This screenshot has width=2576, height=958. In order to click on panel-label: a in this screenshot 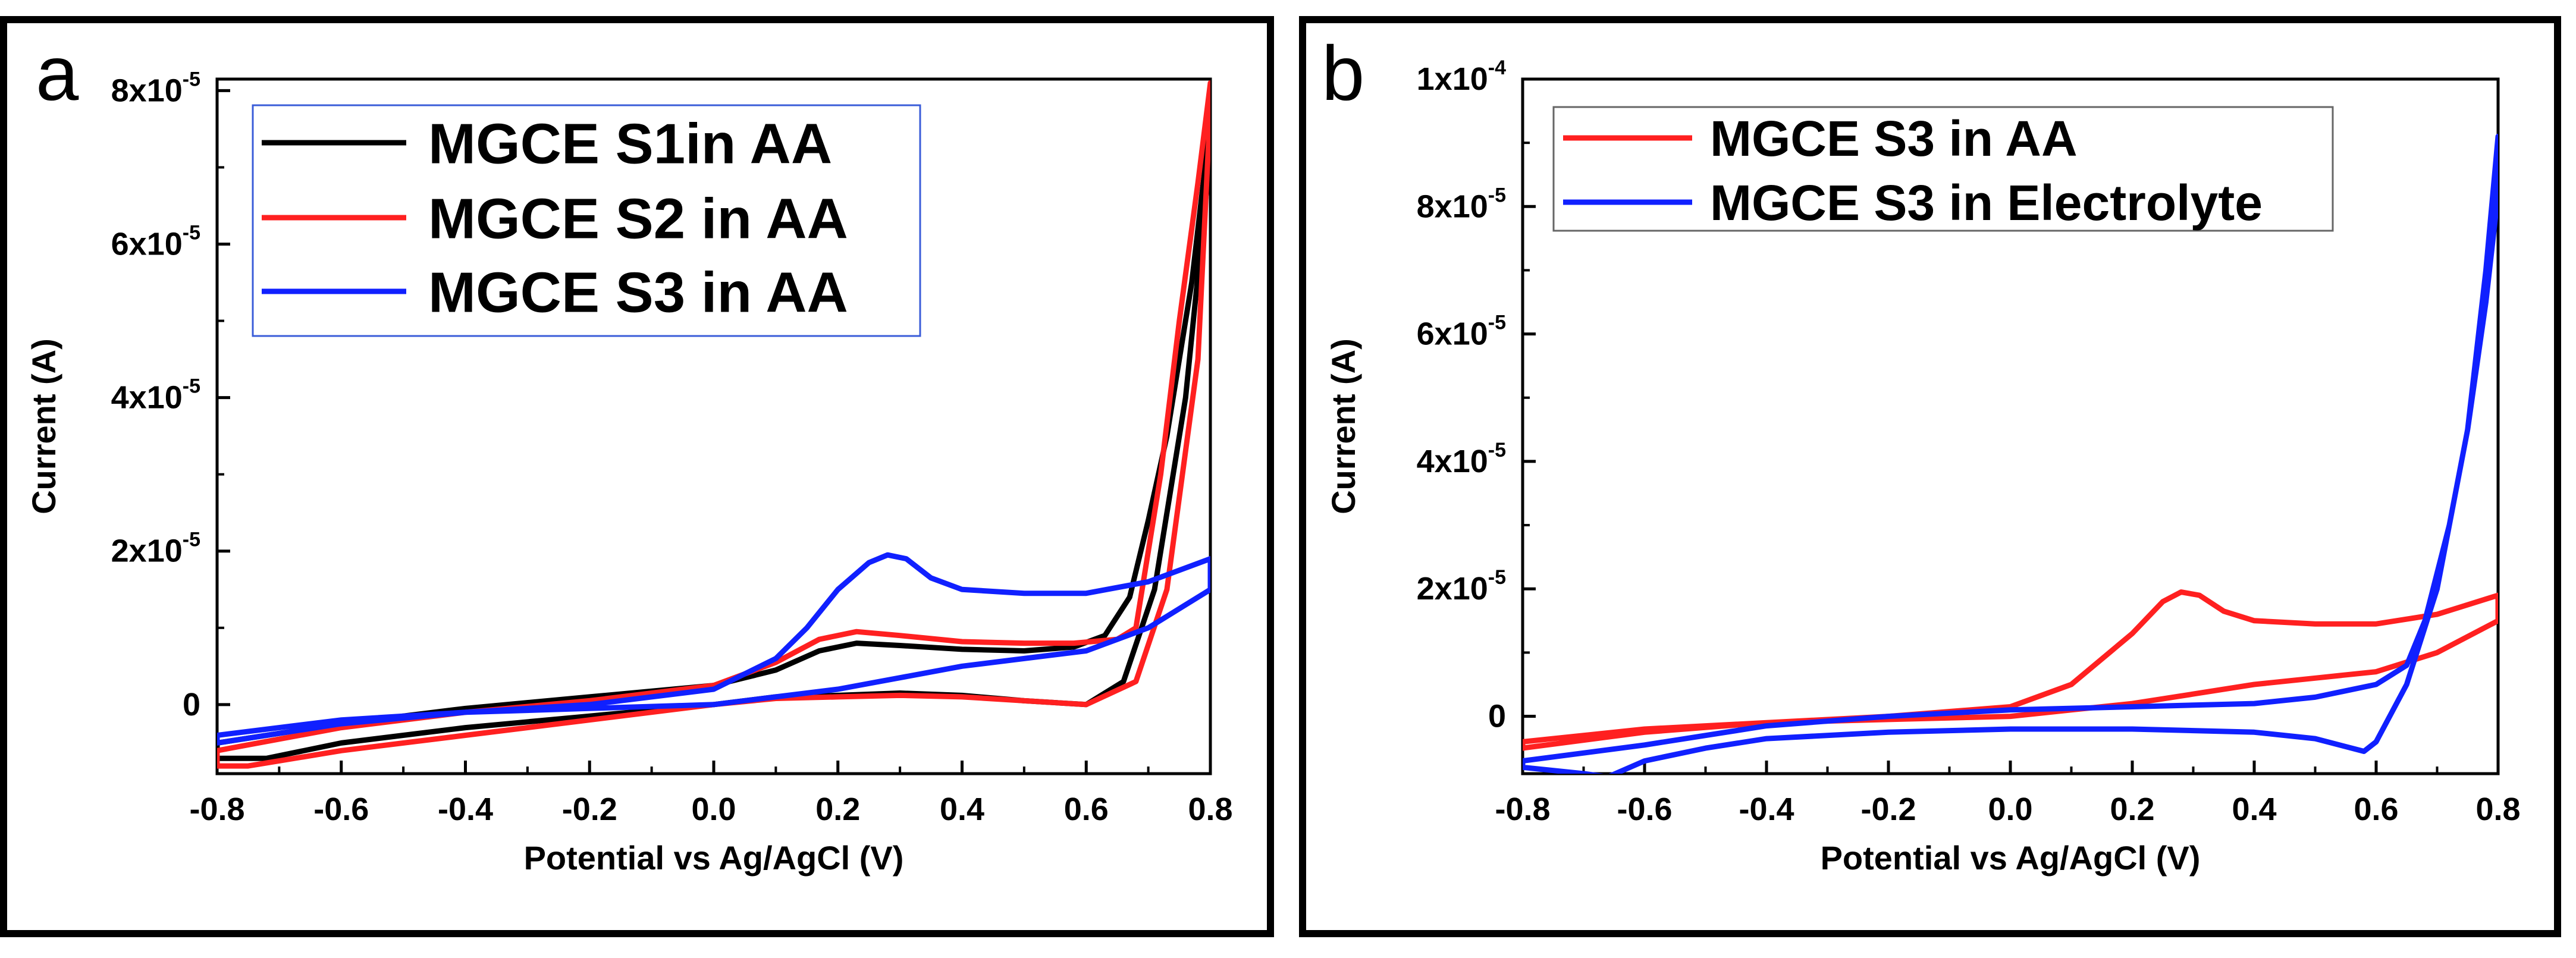, I will do `click(57, 74)`.